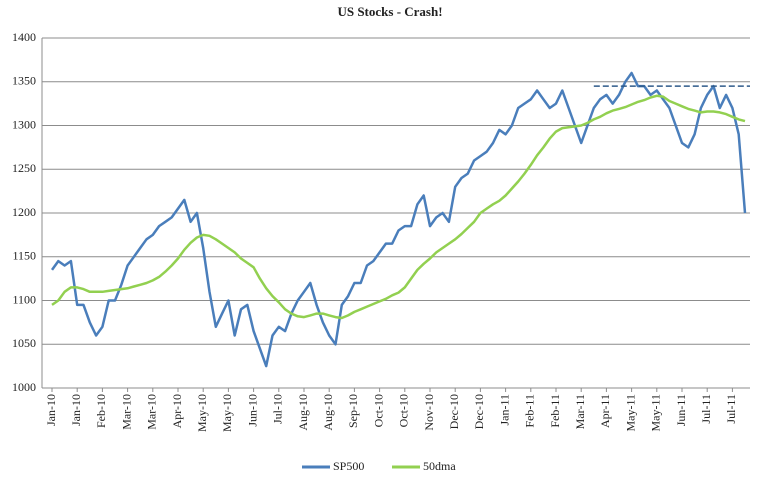  What do you see at coordinates (177, 411) in the screenshot?
I see `x-tick-label: Apr-10` at bounding box center [177, 411].